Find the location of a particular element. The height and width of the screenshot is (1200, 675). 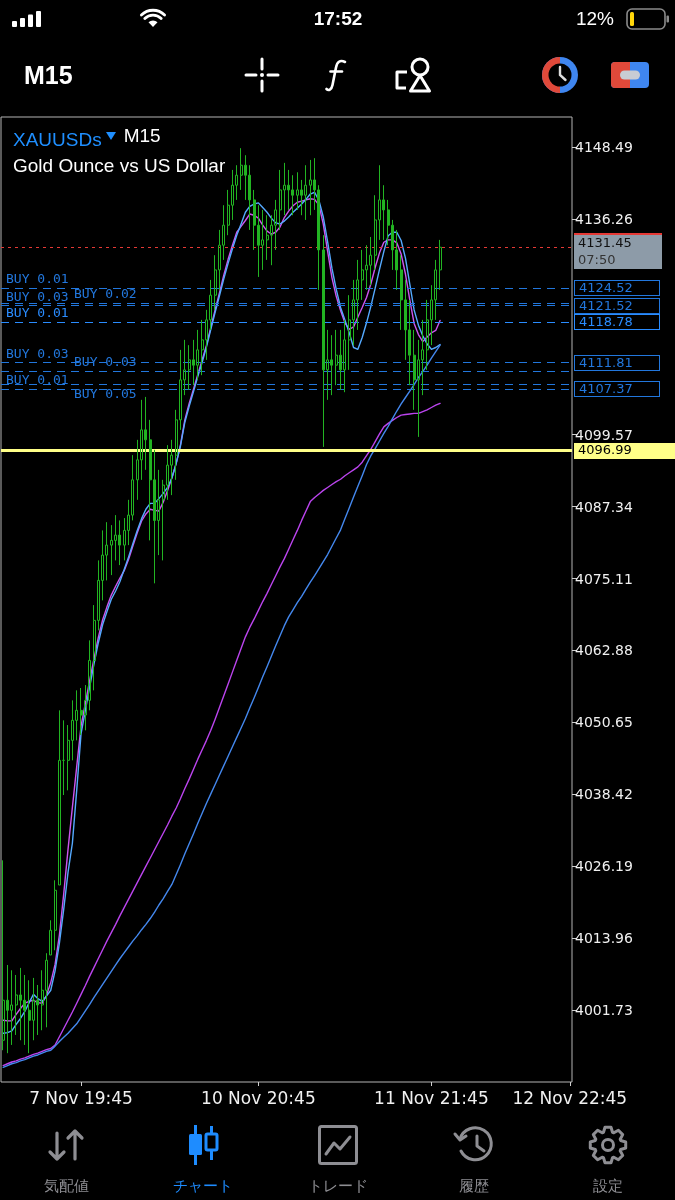

text: XAUUSDs is located at coordinates (57, 139).